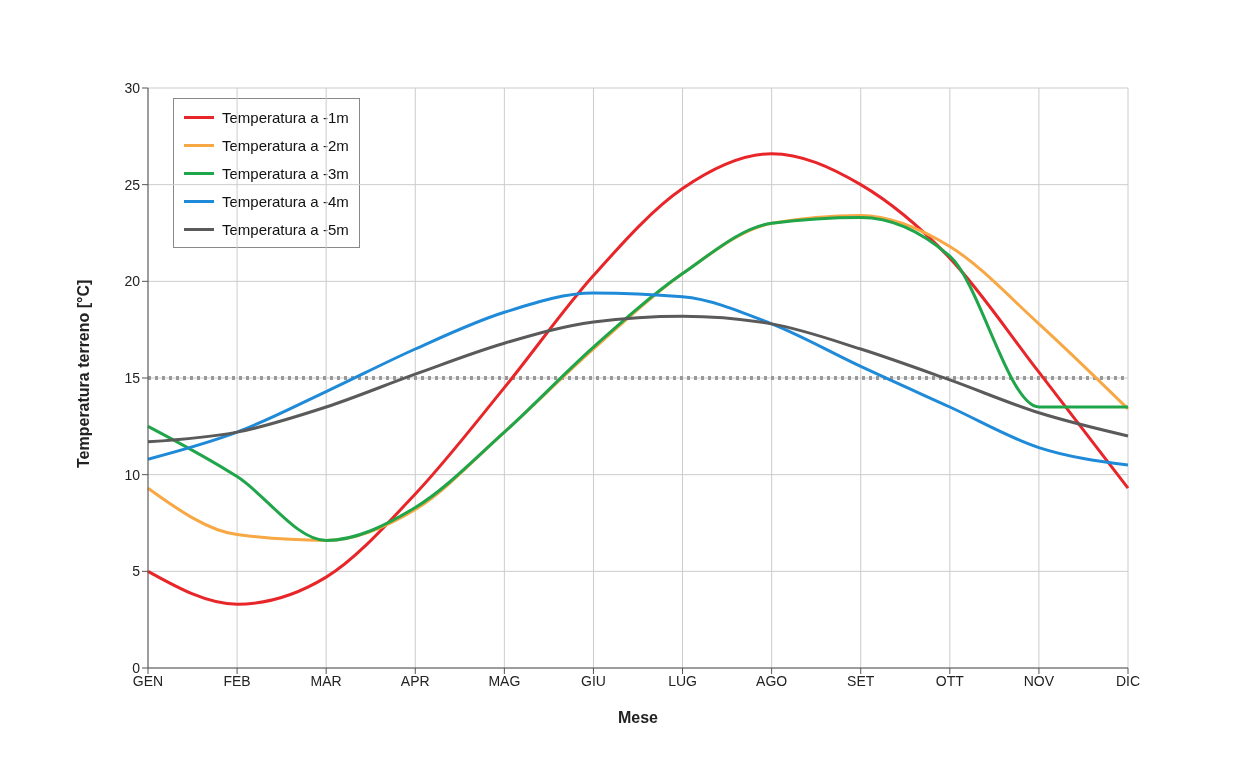 Image resolution: width=1249 pixels, height=777 pixels. What do you see at coordinates (285, 117) in the screenshot?
I see `legend-label: Temperatura a -1m` at bounding box center [285, 117].